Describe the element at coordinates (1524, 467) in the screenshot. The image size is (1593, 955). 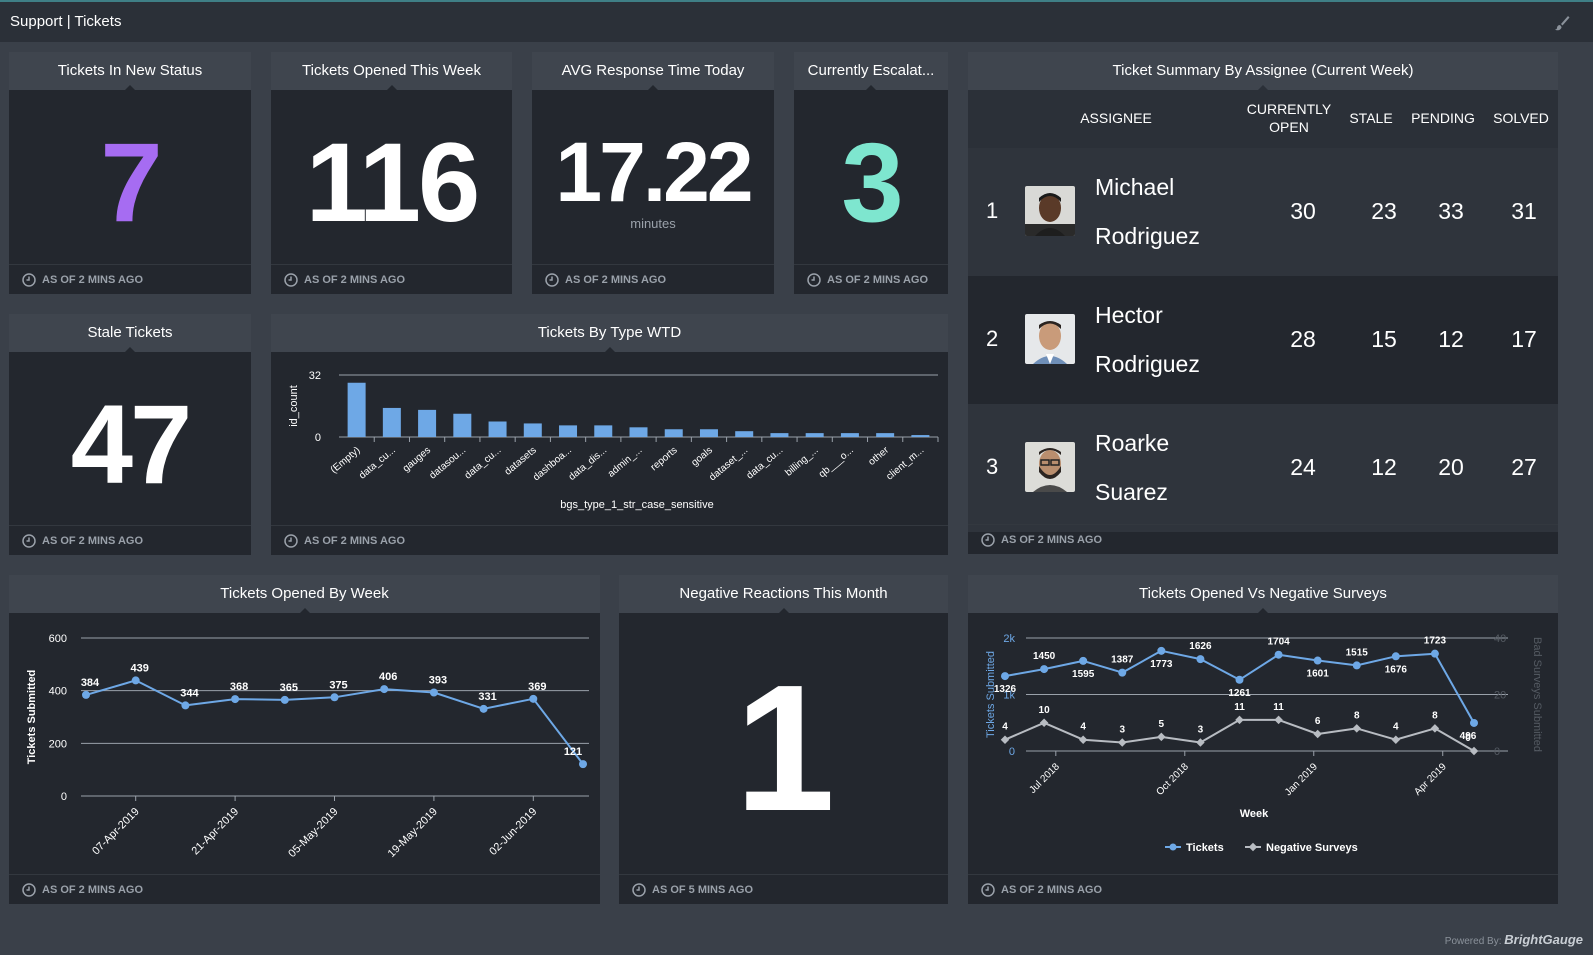
I see `assignee-solved: 27` at that location.